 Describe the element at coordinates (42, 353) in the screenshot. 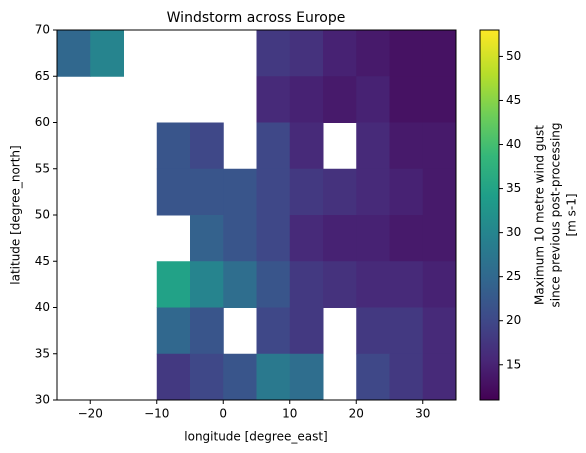

I see `y-tick-label: 35` at that location.